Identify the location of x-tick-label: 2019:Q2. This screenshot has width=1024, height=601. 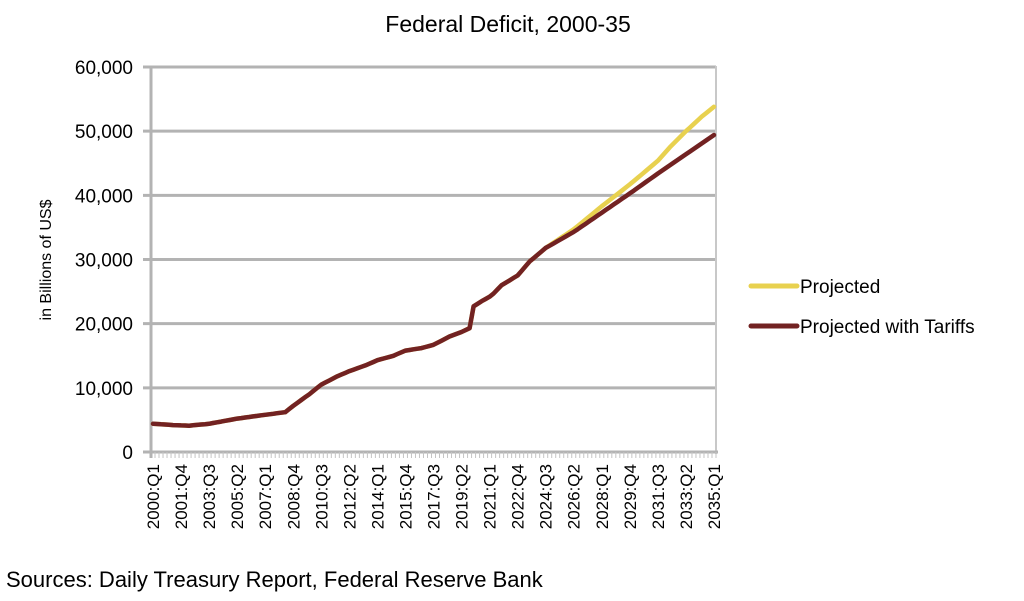
(462, 496).